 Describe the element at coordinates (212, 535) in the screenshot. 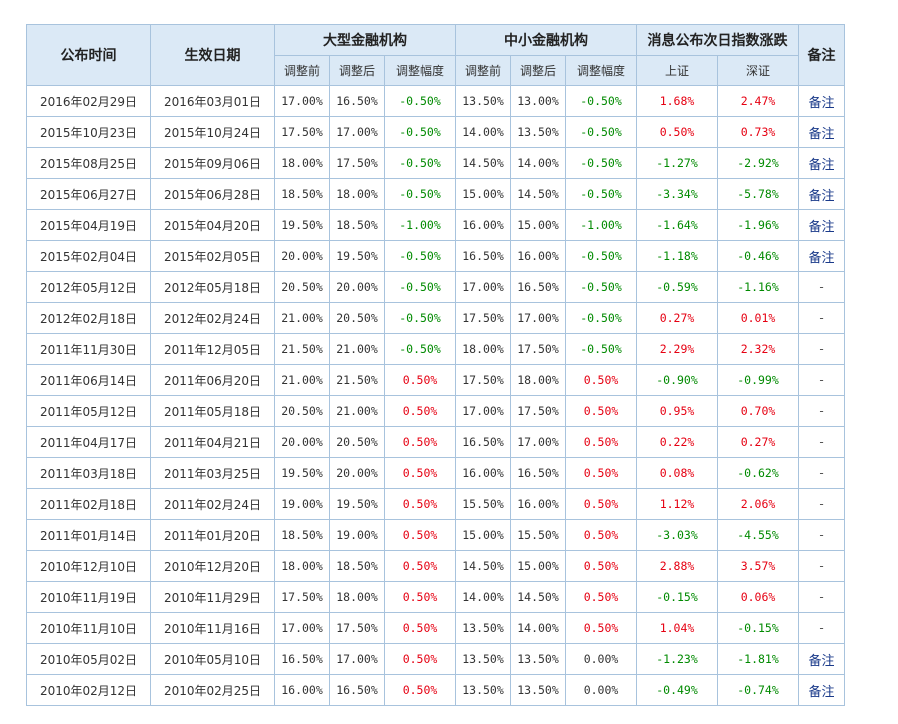

I see `effective-date-cell: 2011年01月20日` at that location.